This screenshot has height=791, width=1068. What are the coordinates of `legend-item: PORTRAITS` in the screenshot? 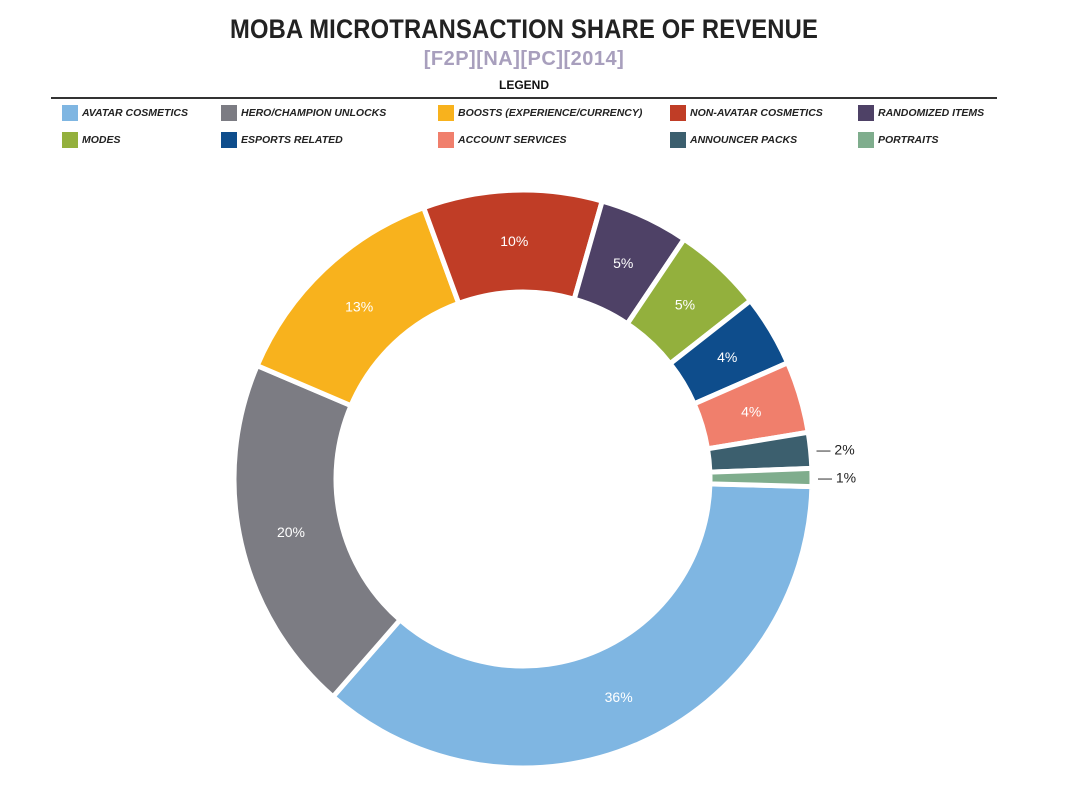 It's located at (898, 140).